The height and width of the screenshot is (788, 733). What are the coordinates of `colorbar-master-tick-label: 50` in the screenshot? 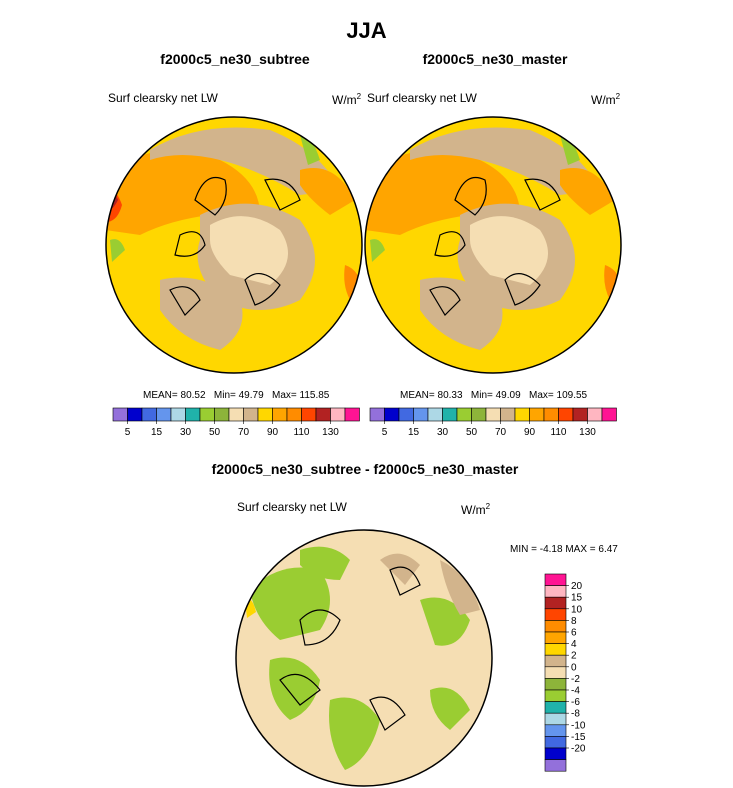 It's located at (472, 432).